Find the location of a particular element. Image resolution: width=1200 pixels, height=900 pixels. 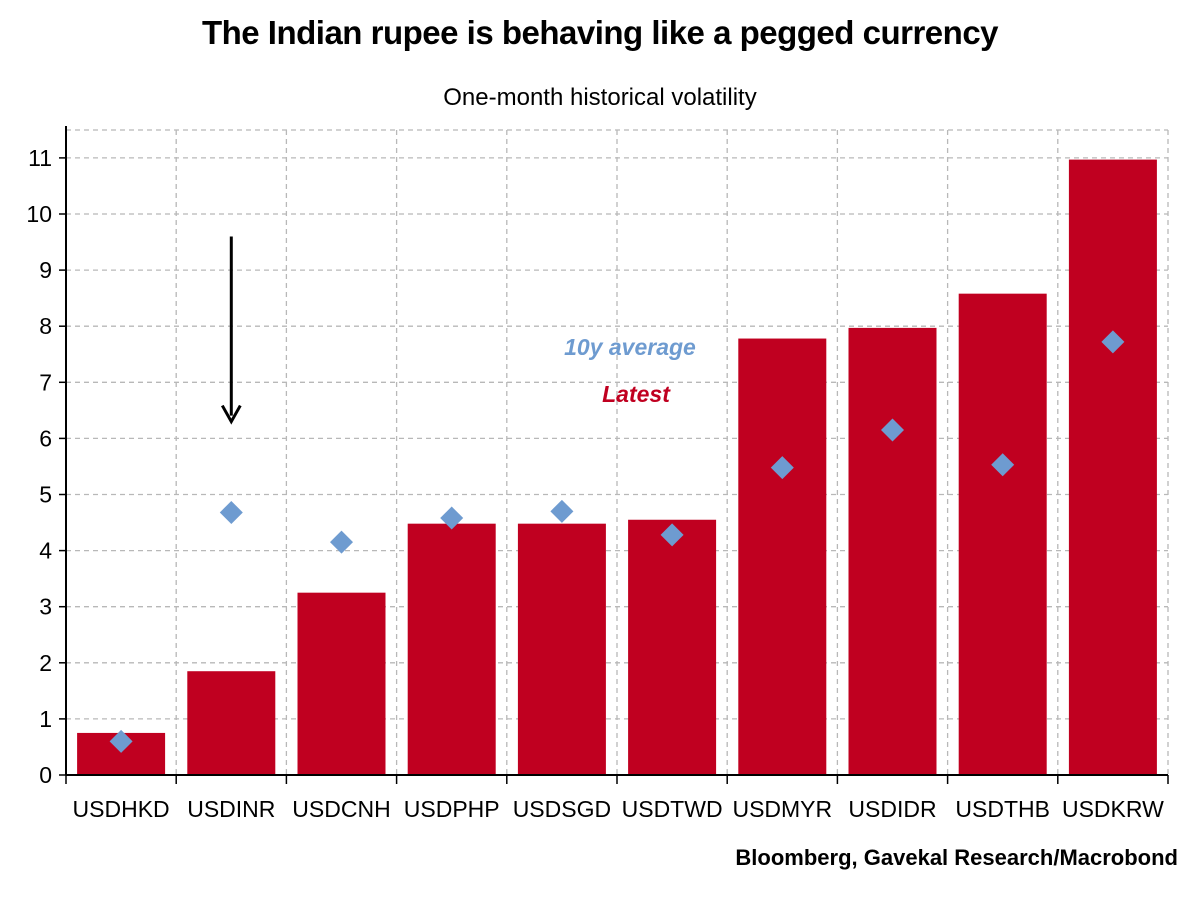

y-tick-label: 9 is located at coordinates (45, 270).